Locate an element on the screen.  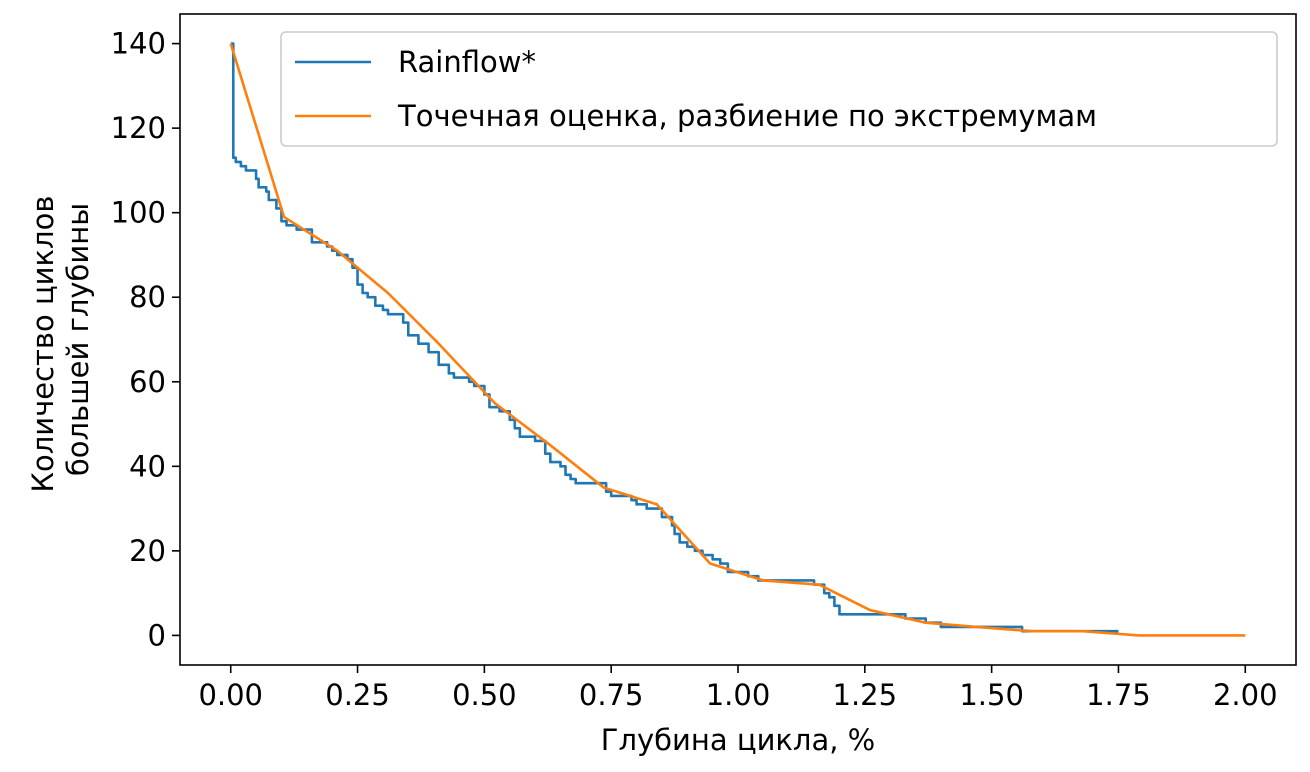
y-axis-label: Количество циклов большей глубины is located at coordinates (60, 339).